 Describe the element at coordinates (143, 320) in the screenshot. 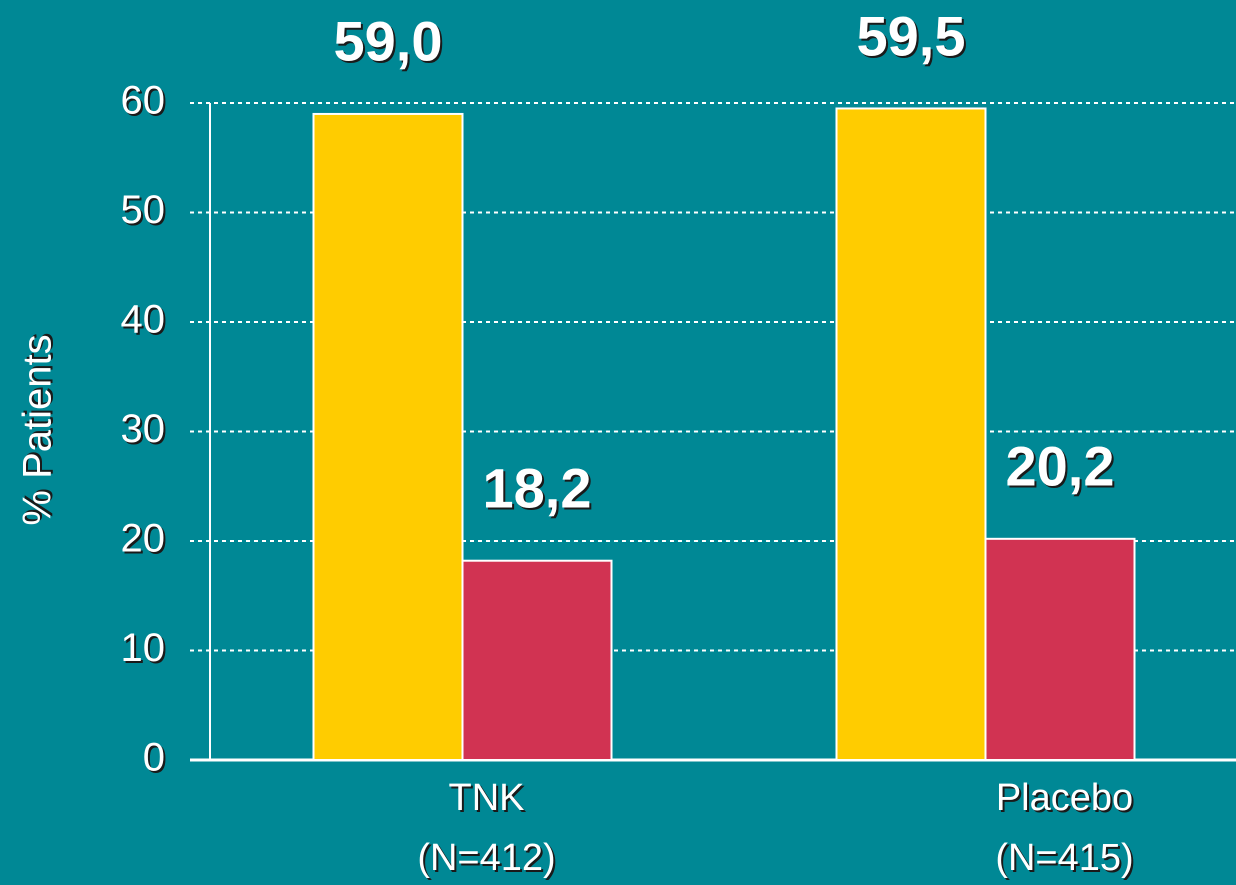

I see `y-tick-label: 40` at that location.